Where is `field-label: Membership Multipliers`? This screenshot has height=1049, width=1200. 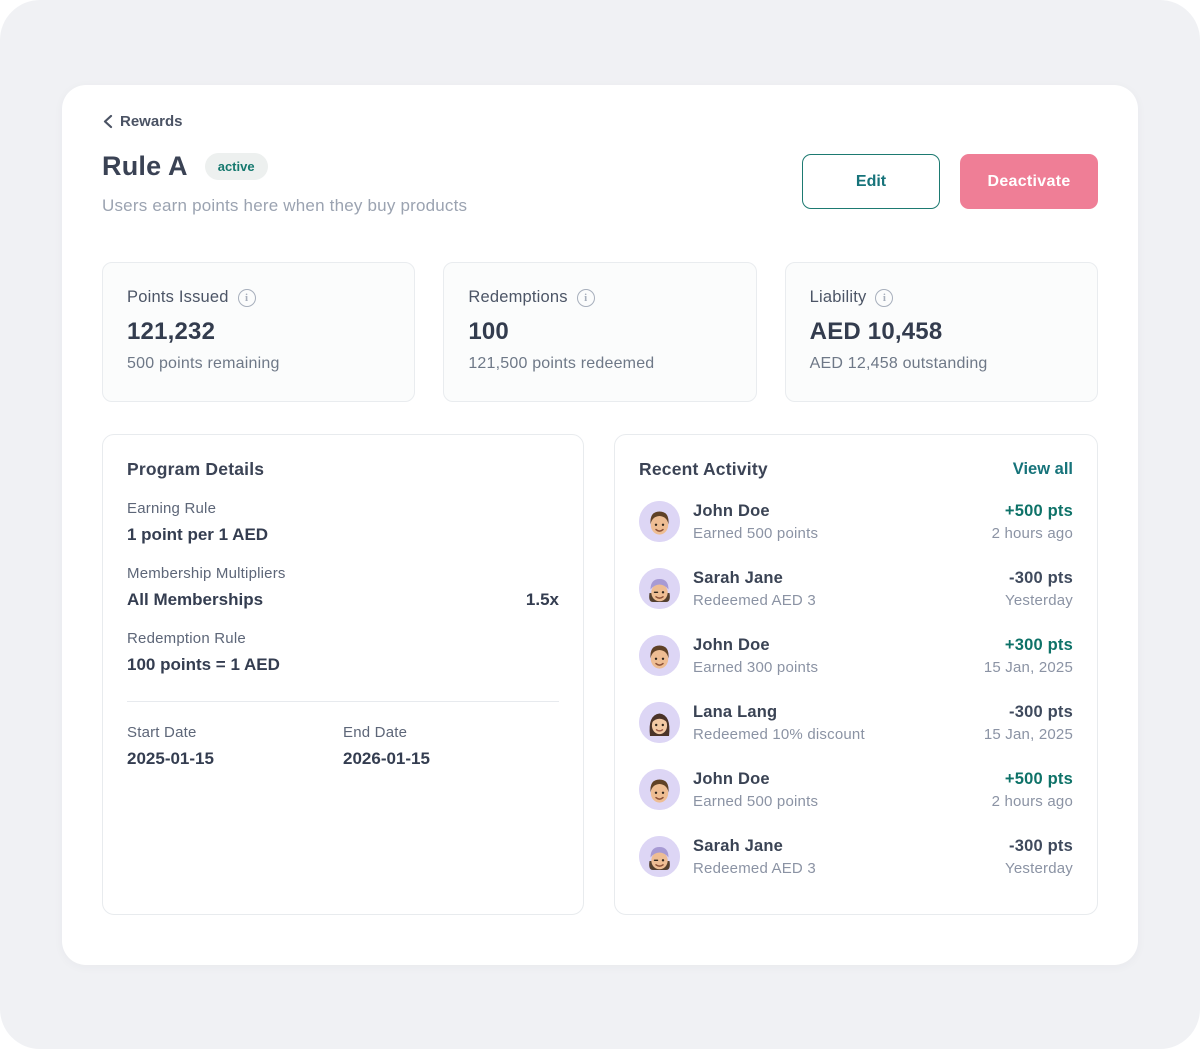 field-label: Membership Multipliers is located at coordinates (206, 573).